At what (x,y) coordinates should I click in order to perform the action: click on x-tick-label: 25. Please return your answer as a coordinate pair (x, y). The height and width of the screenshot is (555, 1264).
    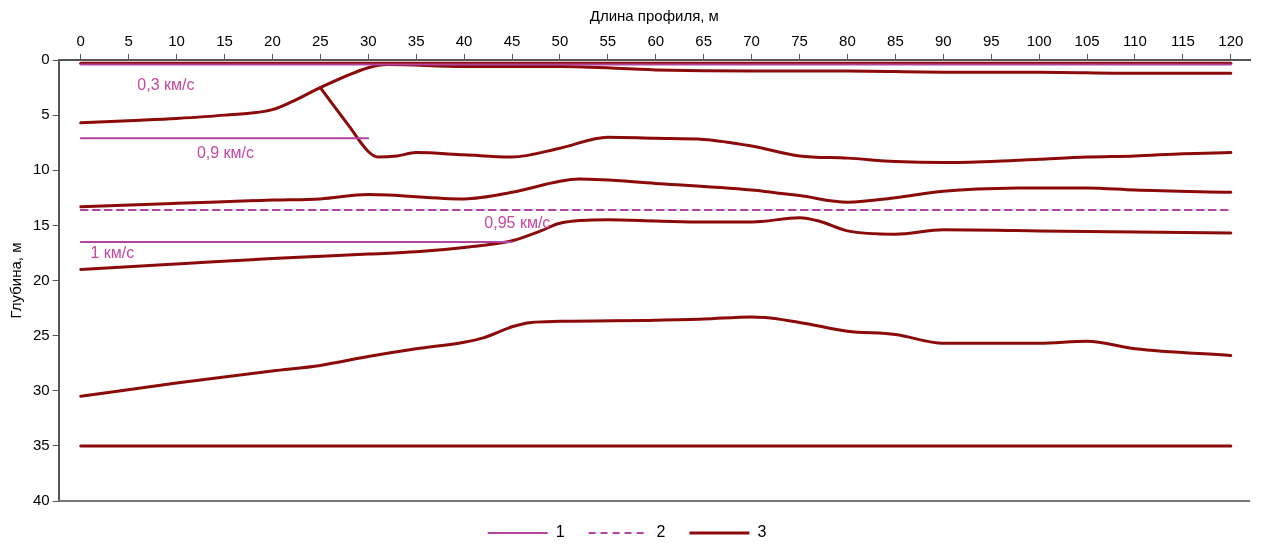
    Looking at the image, I should click on (320, 41).